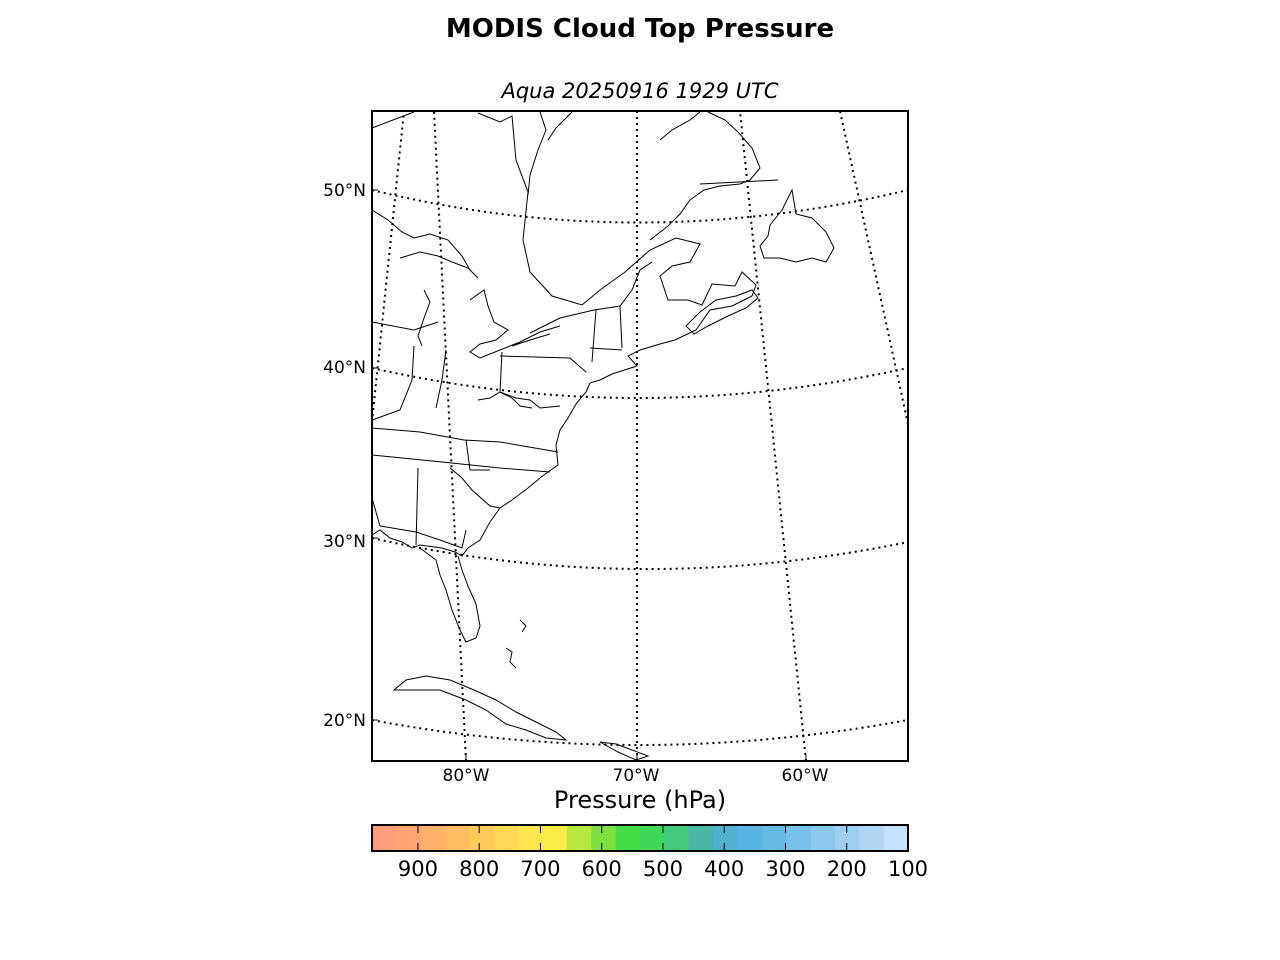 This screenshot has height=960, width=1280. Describe the element at coordinates (663, 869) in the screenshot. I see `colorbar-tick-label: 500` at that location.